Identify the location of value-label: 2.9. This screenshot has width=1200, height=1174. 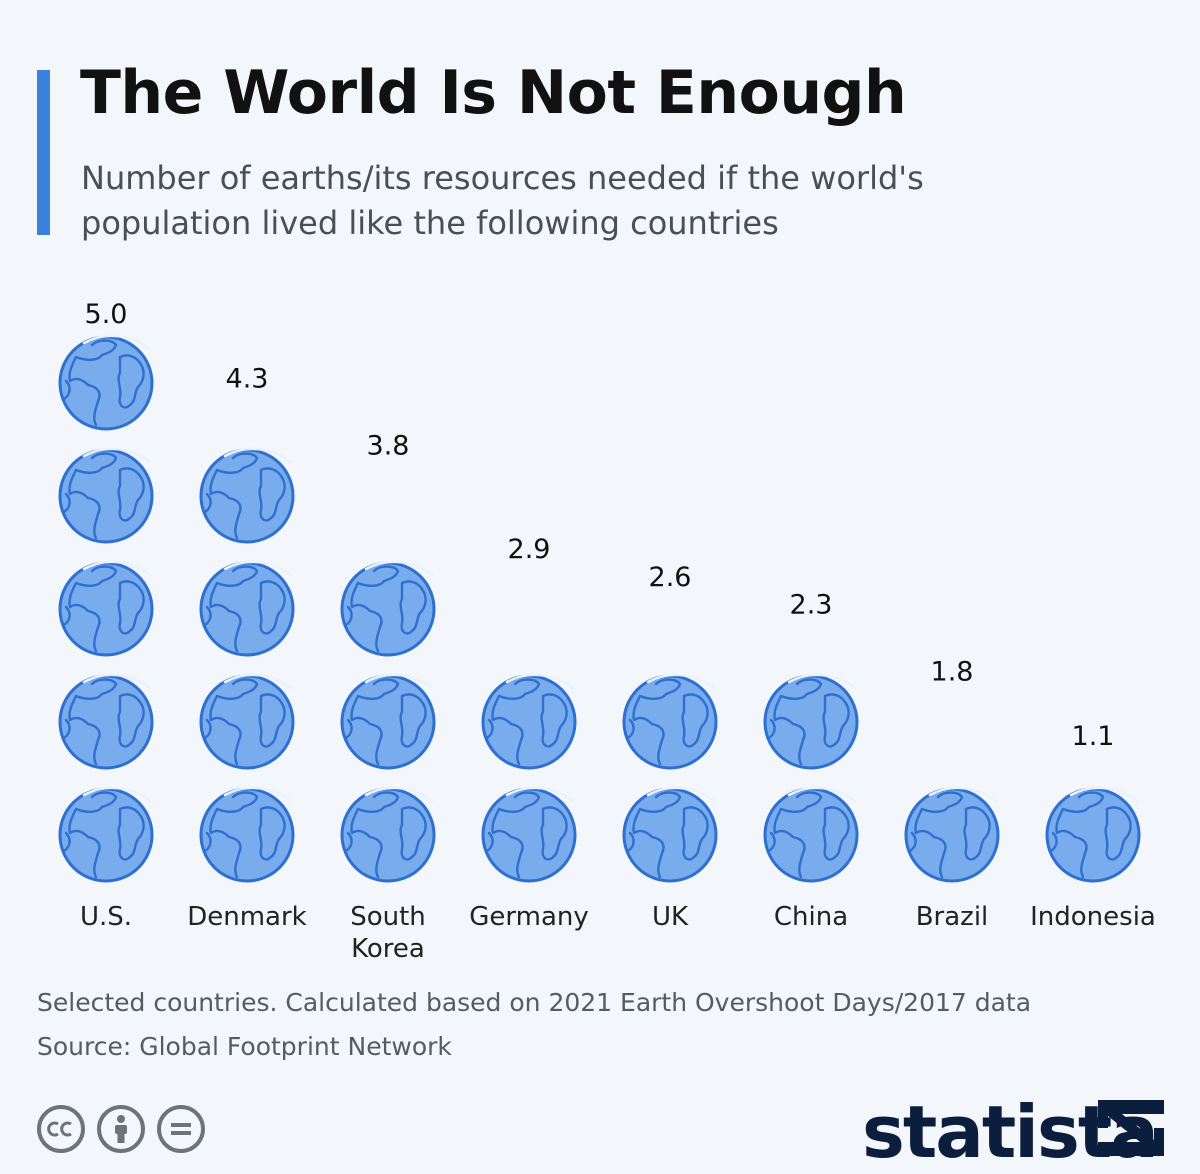
(529, 549).